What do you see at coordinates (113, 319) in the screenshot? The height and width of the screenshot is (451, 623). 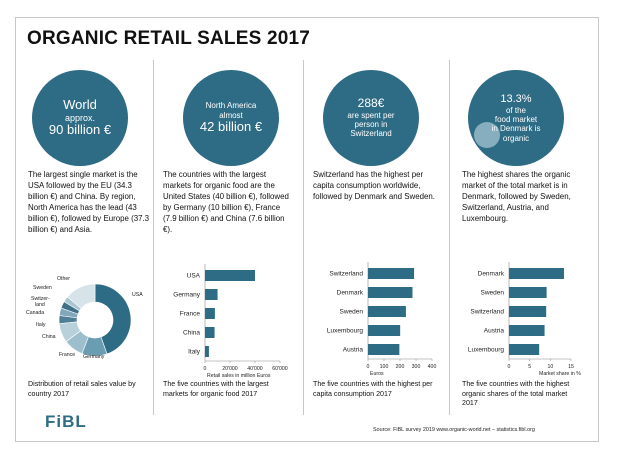 I see `pie-slice-usa` at bounding box center [113, 319].